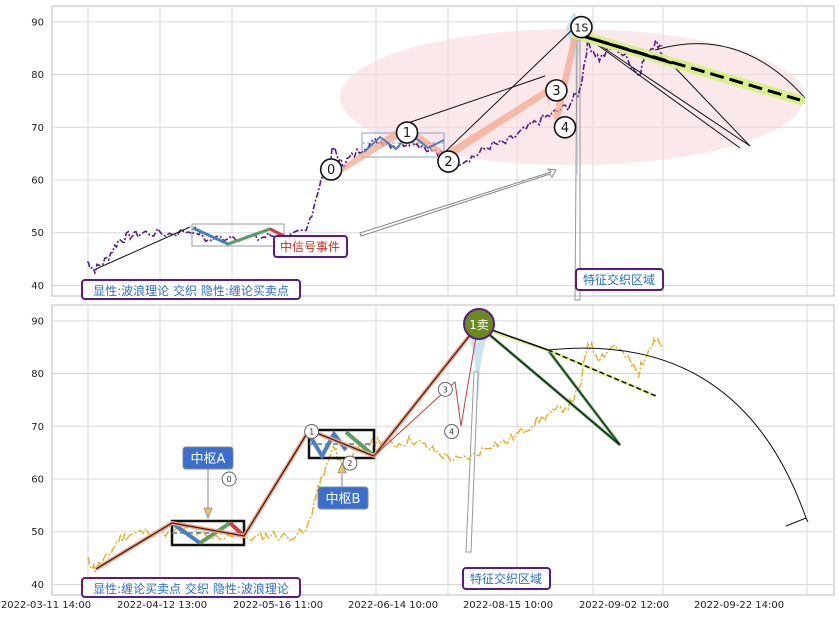 This screenshot has height=617, width=839. I want to click on pivot-zigzag-down, so click(277, 232).